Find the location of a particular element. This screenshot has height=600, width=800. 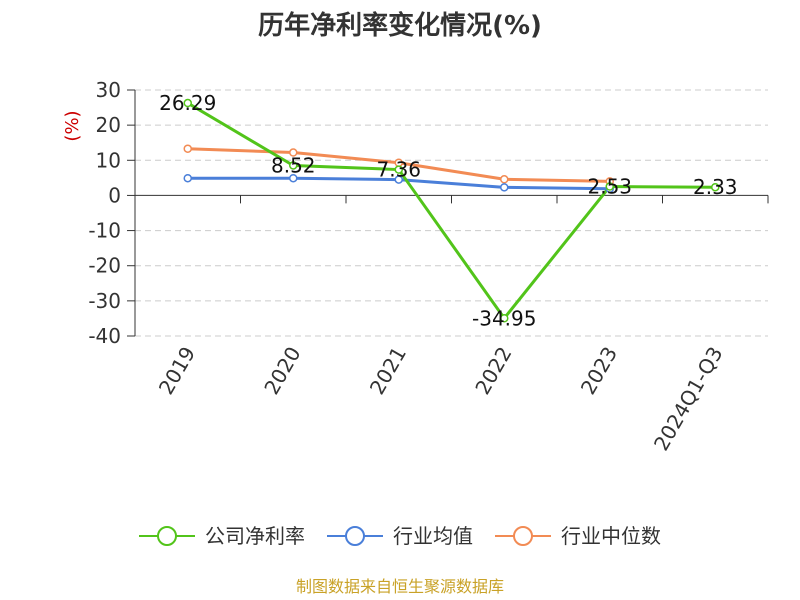

y-tick-label: -30 is located at coordinates (104, 301).